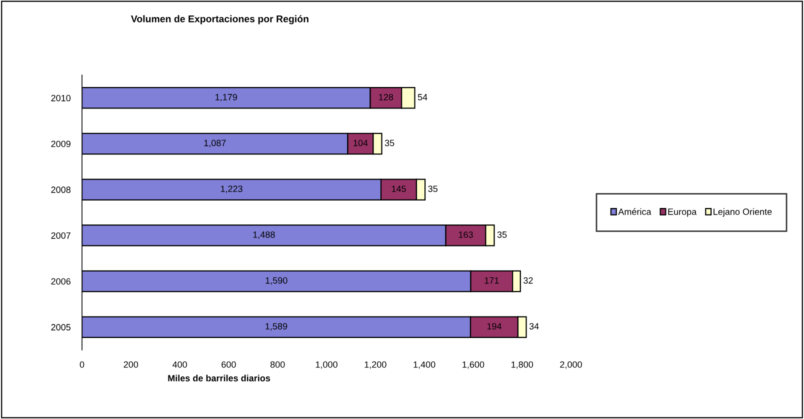  What do you see at coordinates (635, 211) in the screenshot?
I see `legend-label: América` at bounding box center [635, 211].